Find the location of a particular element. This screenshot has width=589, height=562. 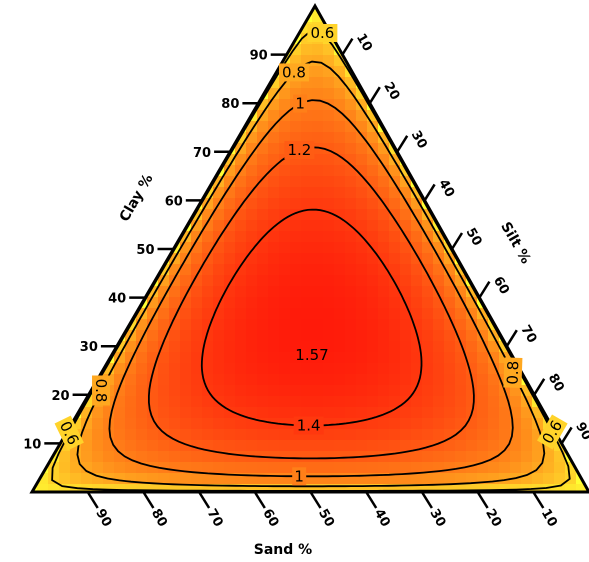

clay-tick-label: 80 is located at coordinates (230, 104).